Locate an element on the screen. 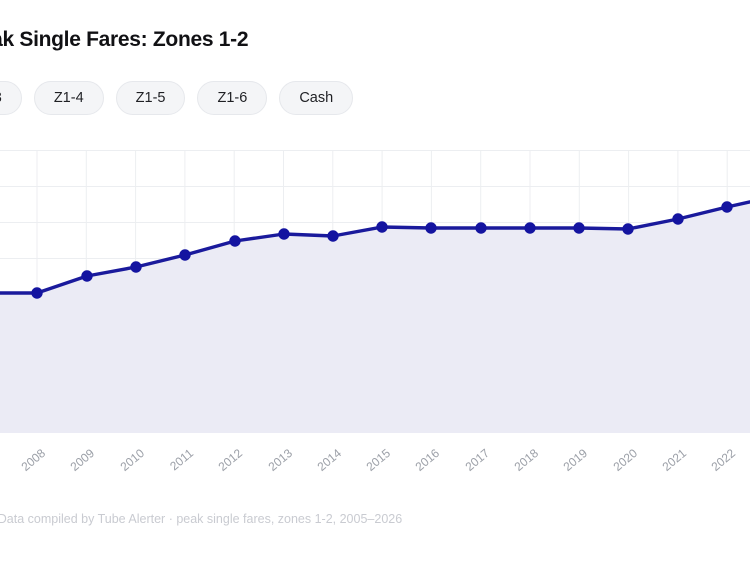 This screenshot has width=750, height=562. x-tick-label: 2012 is located at coordinates (230, 460).